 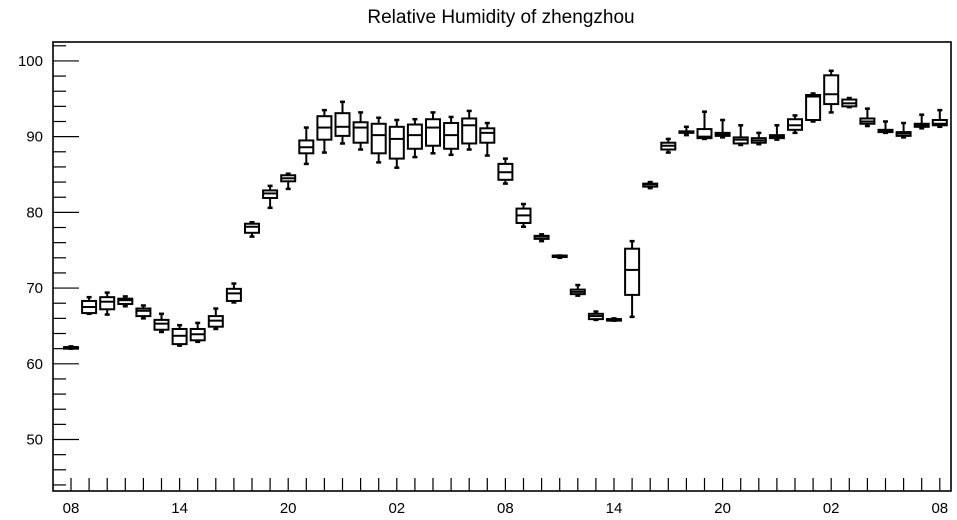 I want to click on chart-title: Relative Humidity of zhengzhou, so click(x=500, y=17).